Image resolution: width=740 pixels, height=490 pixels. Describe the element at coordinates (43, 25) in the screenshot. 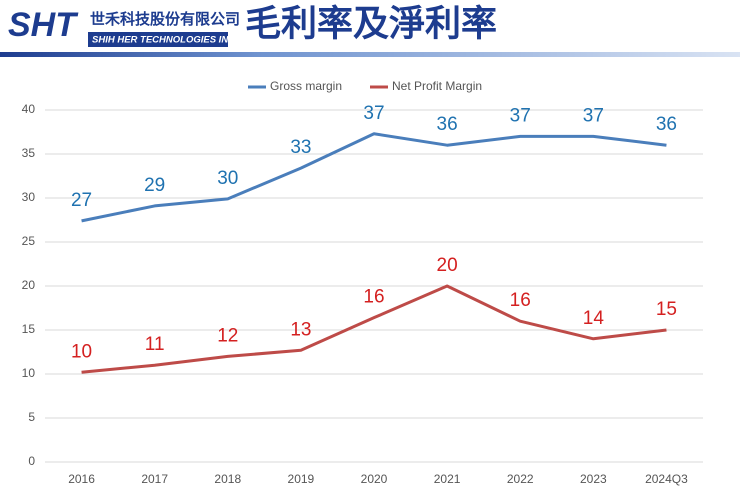

I see `logo: SHT` at that location.